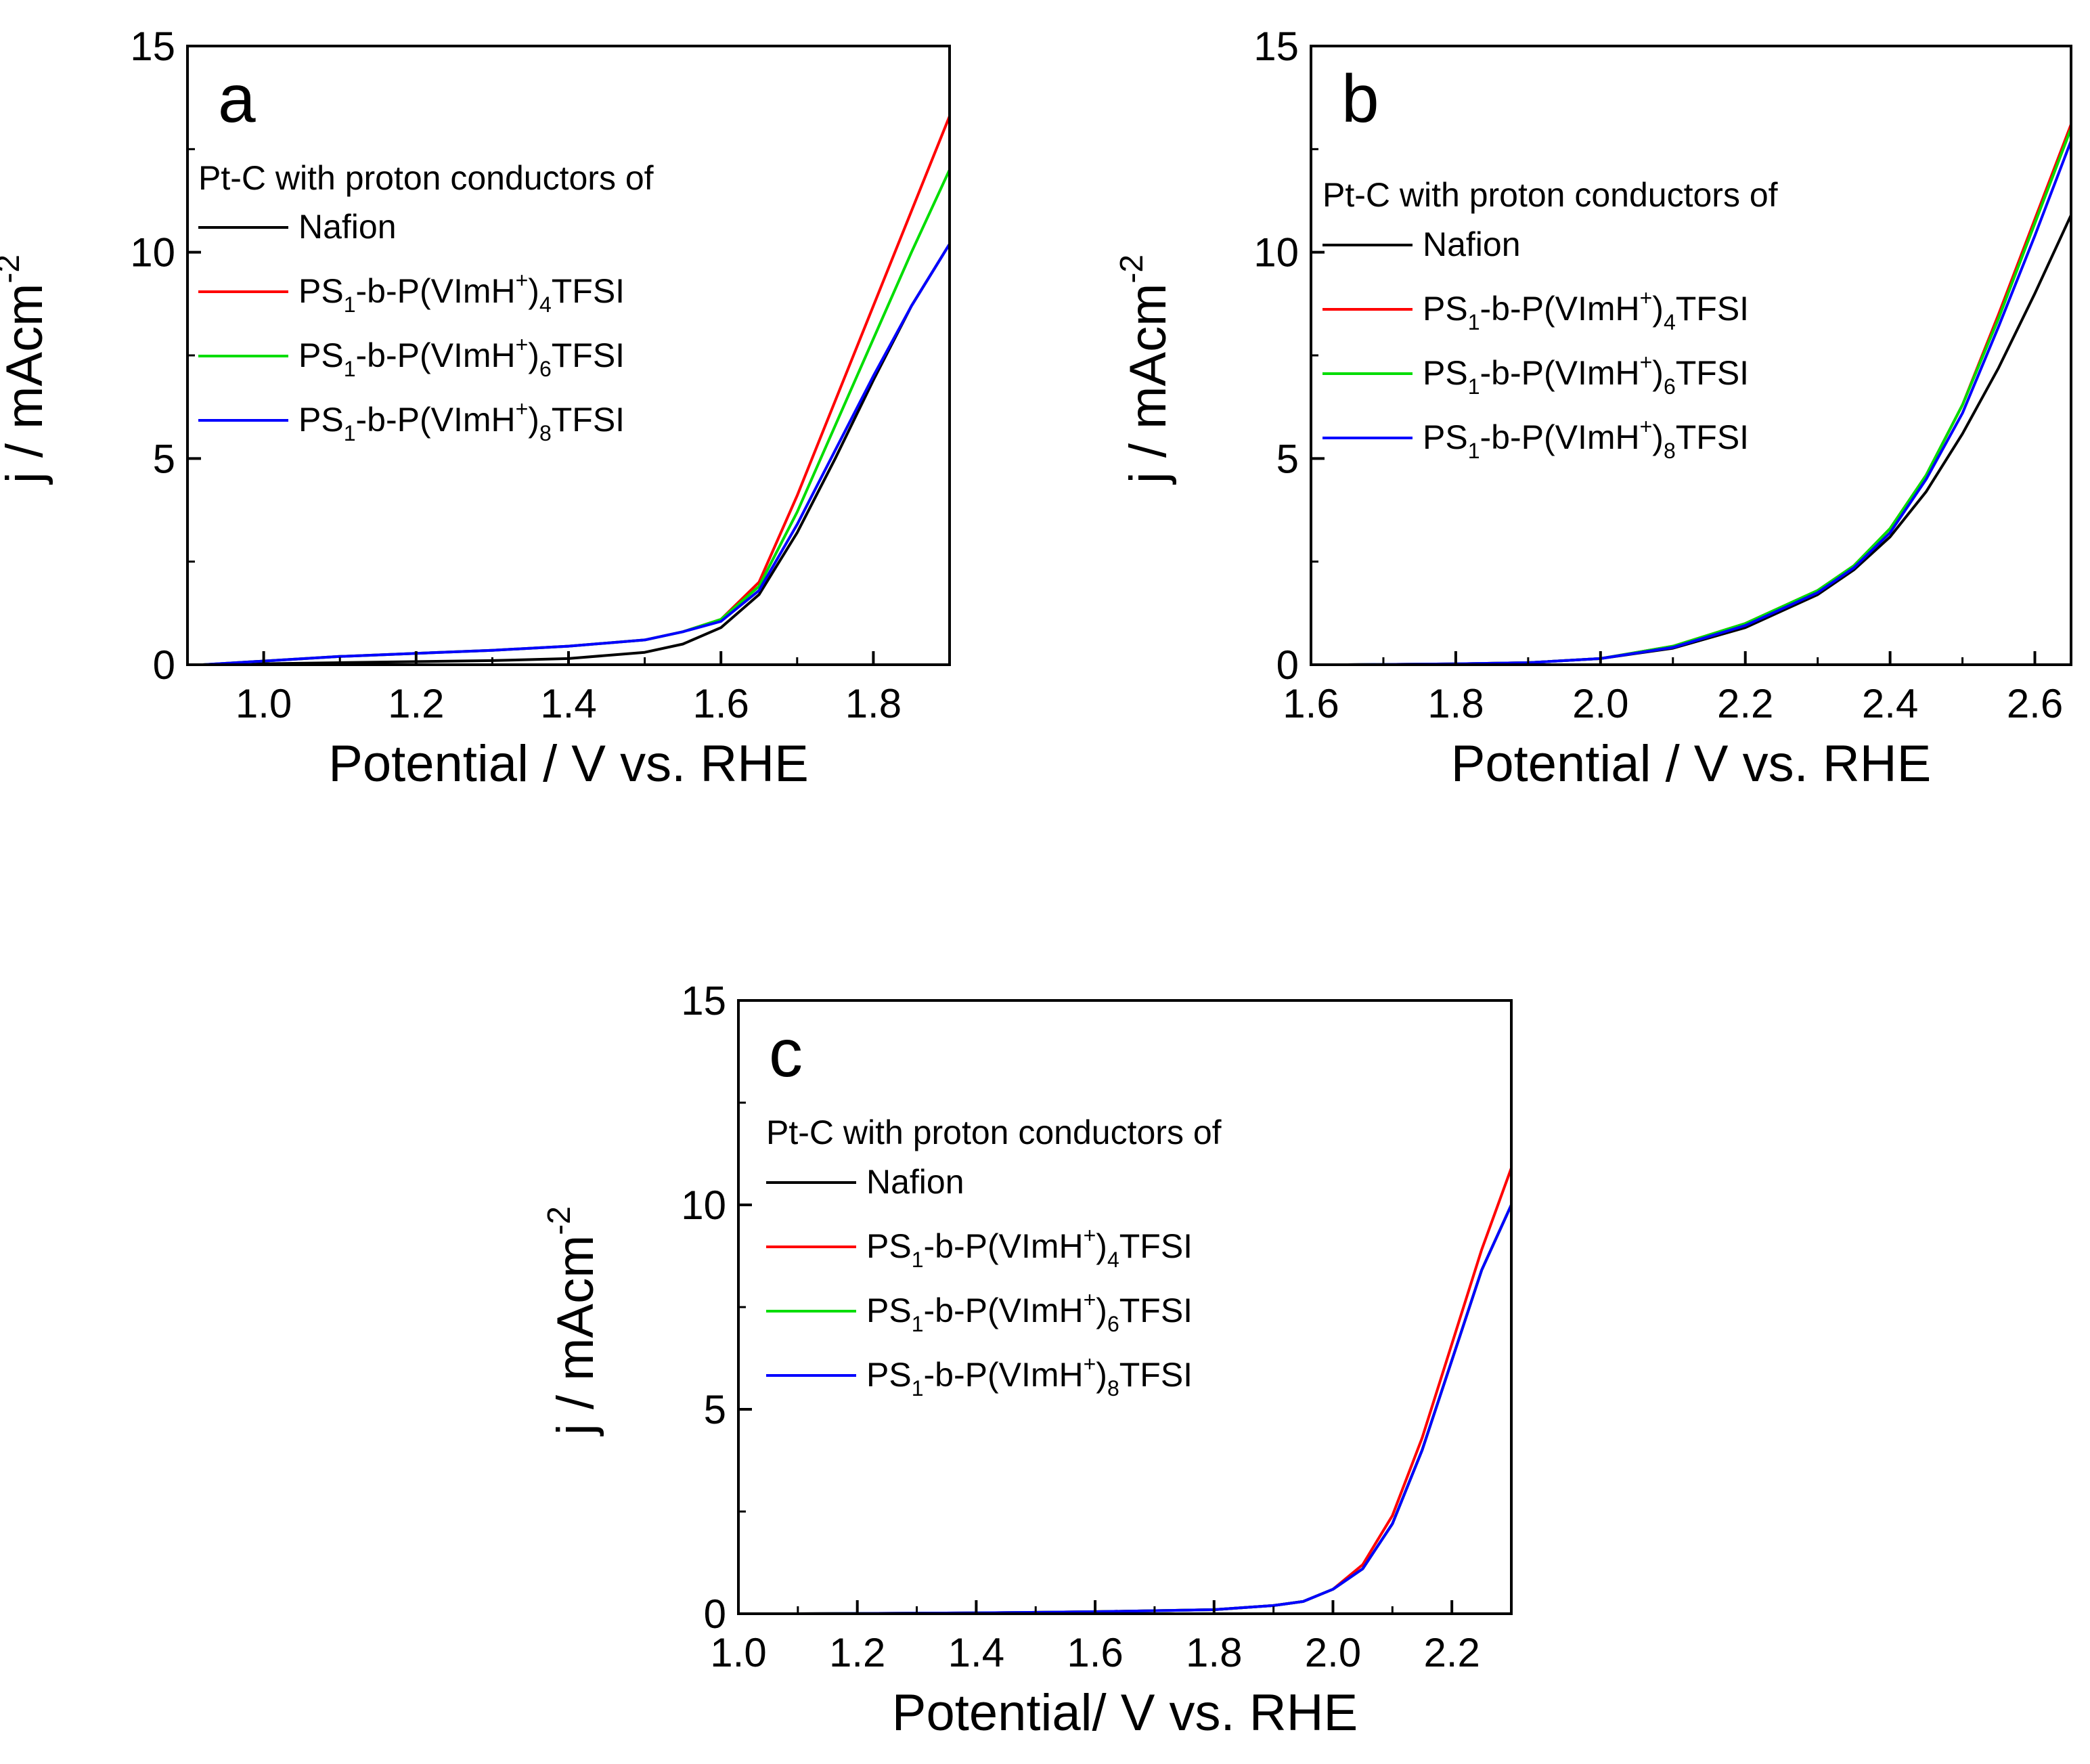 The width and height of the screenshot is (2090, 1764). I want to click on panel-c-legend-label-3-part-4: ), so click(1101, 1375).